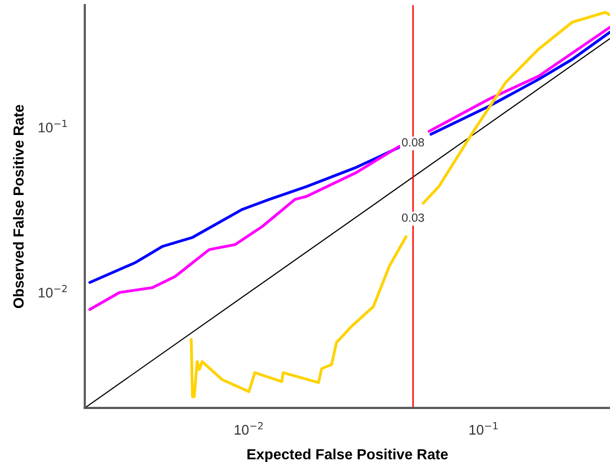 The image size is (610, 462). I want to click on x-axis-title: Expected False Positive Rate, so click(347, 455).